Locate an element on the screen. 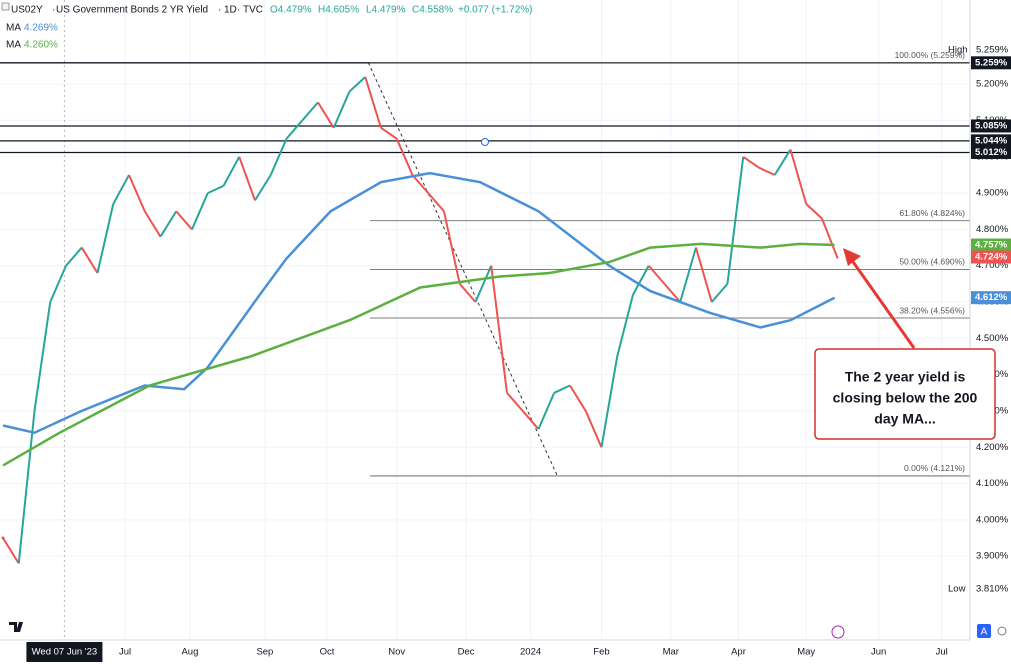  source: TVC is located at coordinates (253, 10).